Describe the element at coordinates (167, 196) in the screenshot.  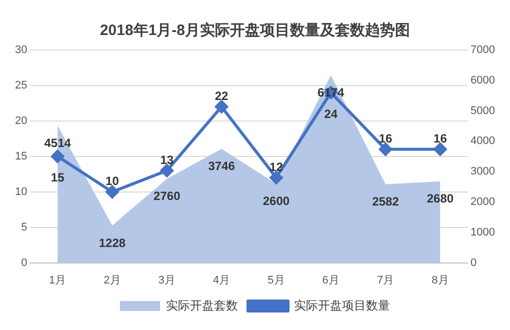
I see `data-label: 2760` at that location.